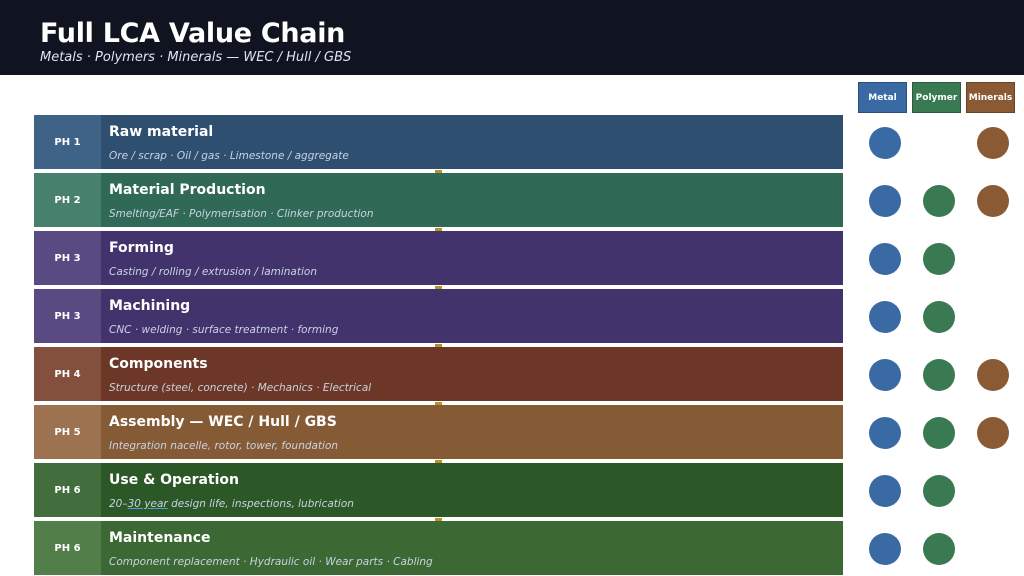  Describe the element at coordinates (160, 538) in the screenshot. I see `row-label: Maintenance` at that location.